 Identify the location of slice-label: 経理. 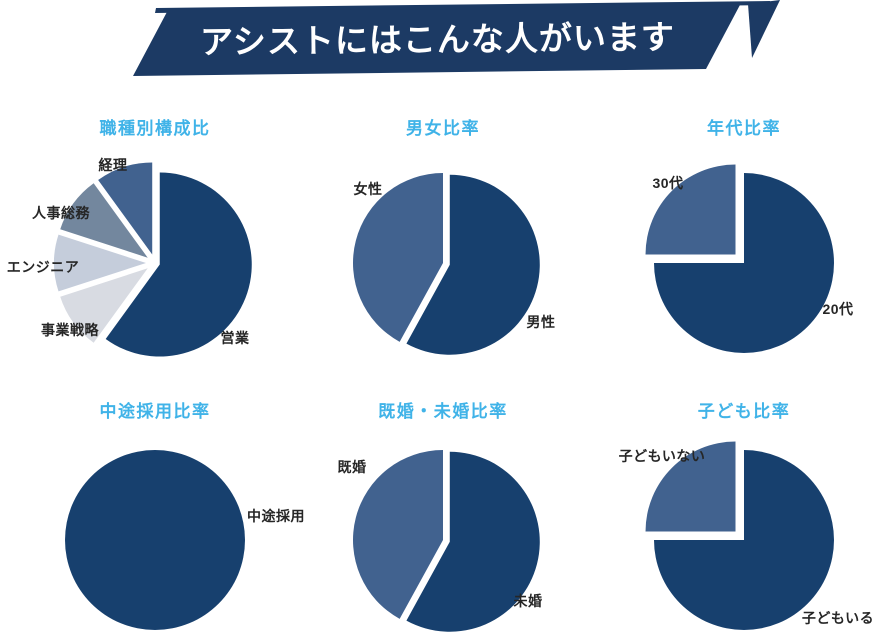
(113, 165).